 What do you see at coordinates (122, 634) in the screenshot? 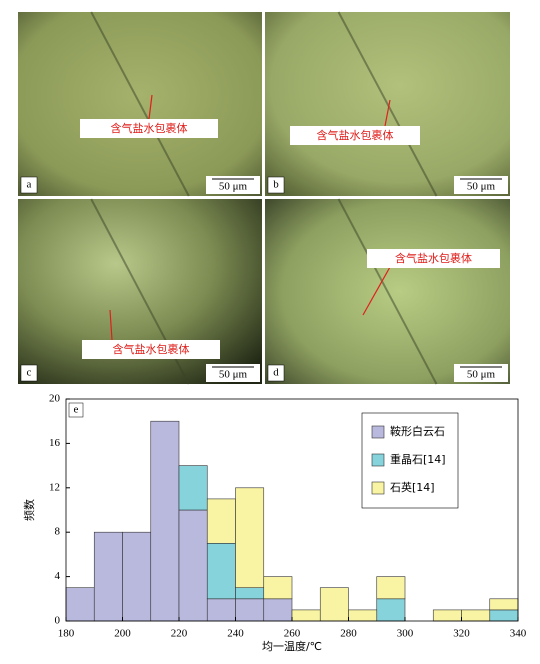
I see `x-tick-label: 200` at bounding box center [122, 634].